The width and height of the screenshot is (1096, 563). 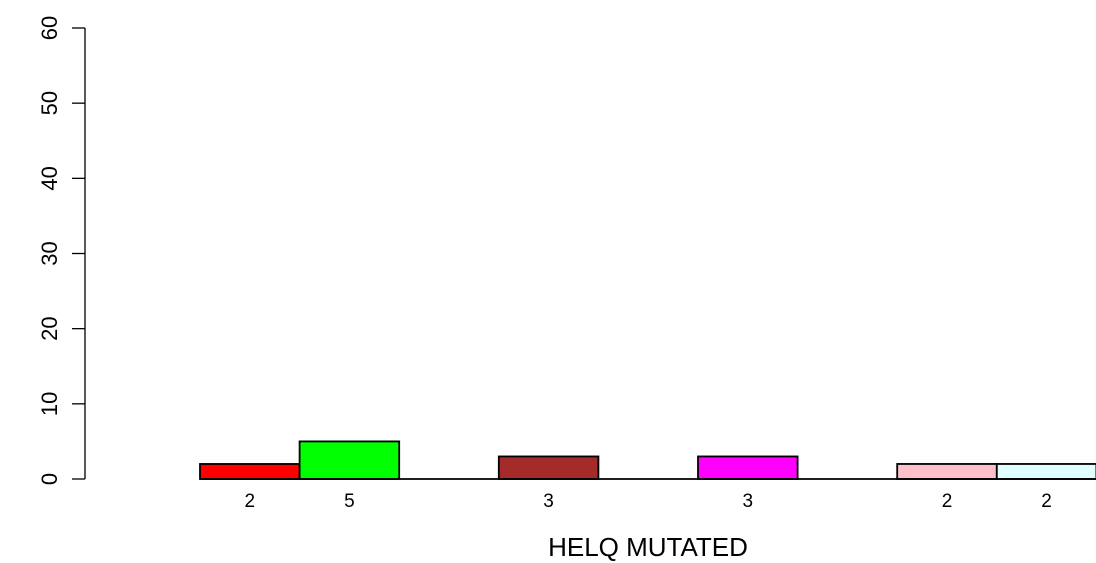 What do you see at coordinates (49, 479) in the screenshot?
I see `y-tick-label: 0` at bounding box center [49, 479].